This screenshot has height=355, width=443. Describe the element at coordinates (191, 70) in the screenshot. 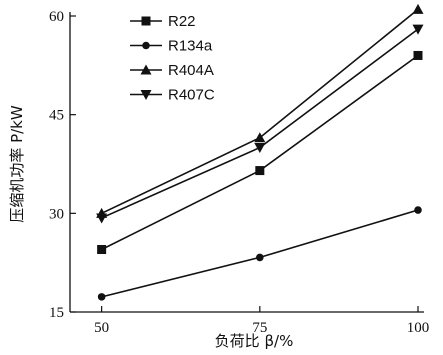

I see `legend-label: R404A` at that location.